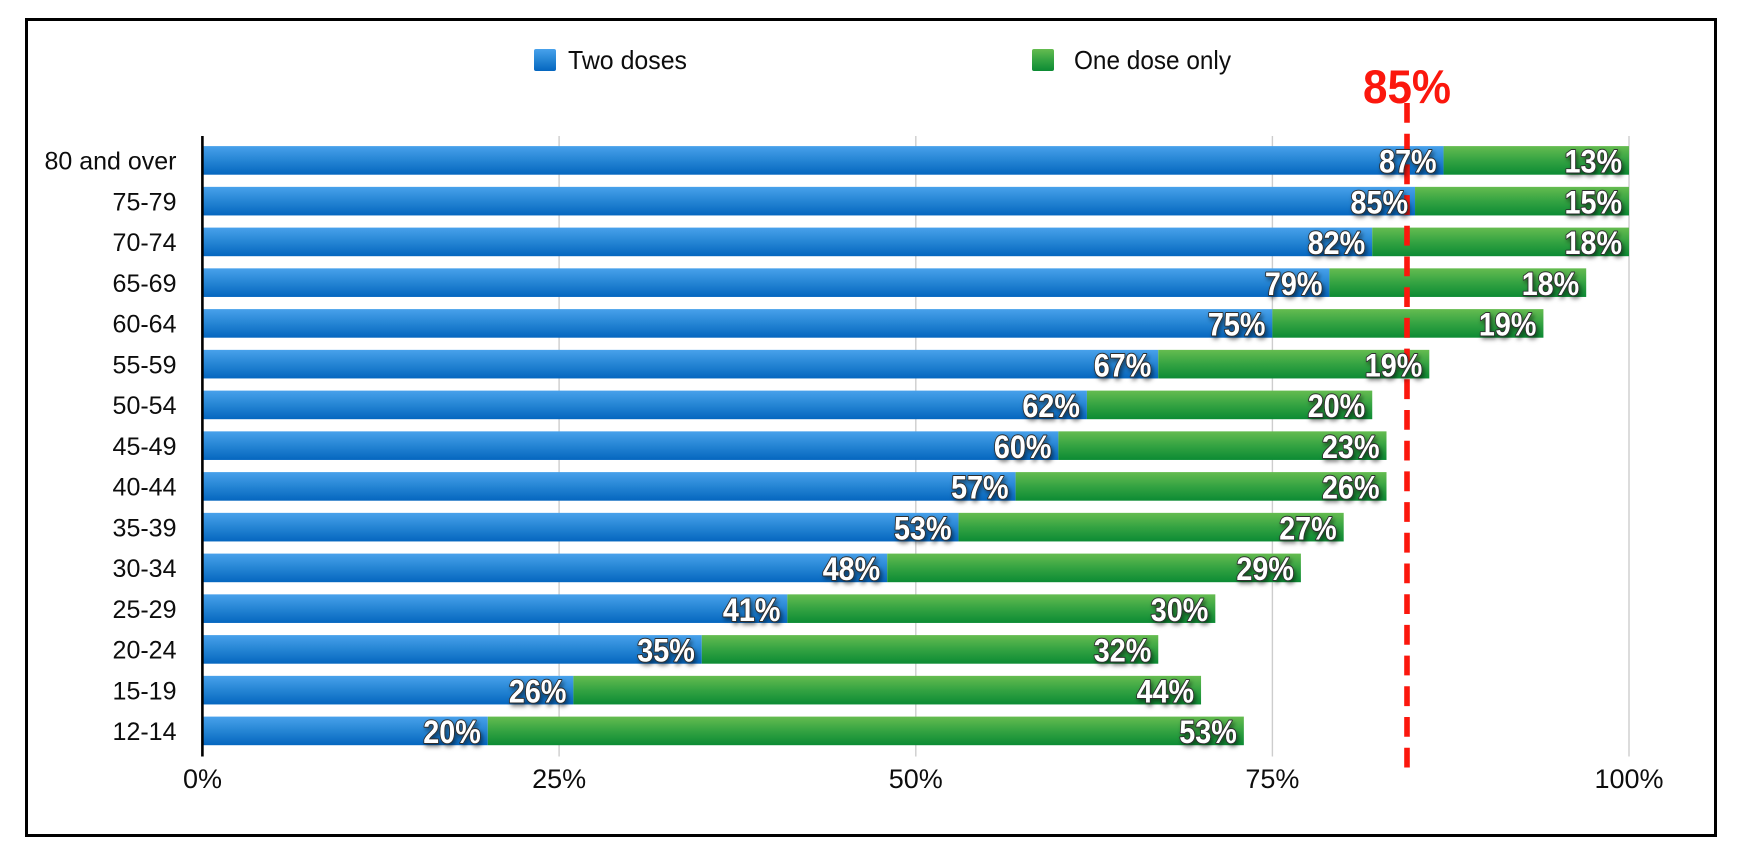  I want to click on svg-text: 30-34, so click(145, 569).